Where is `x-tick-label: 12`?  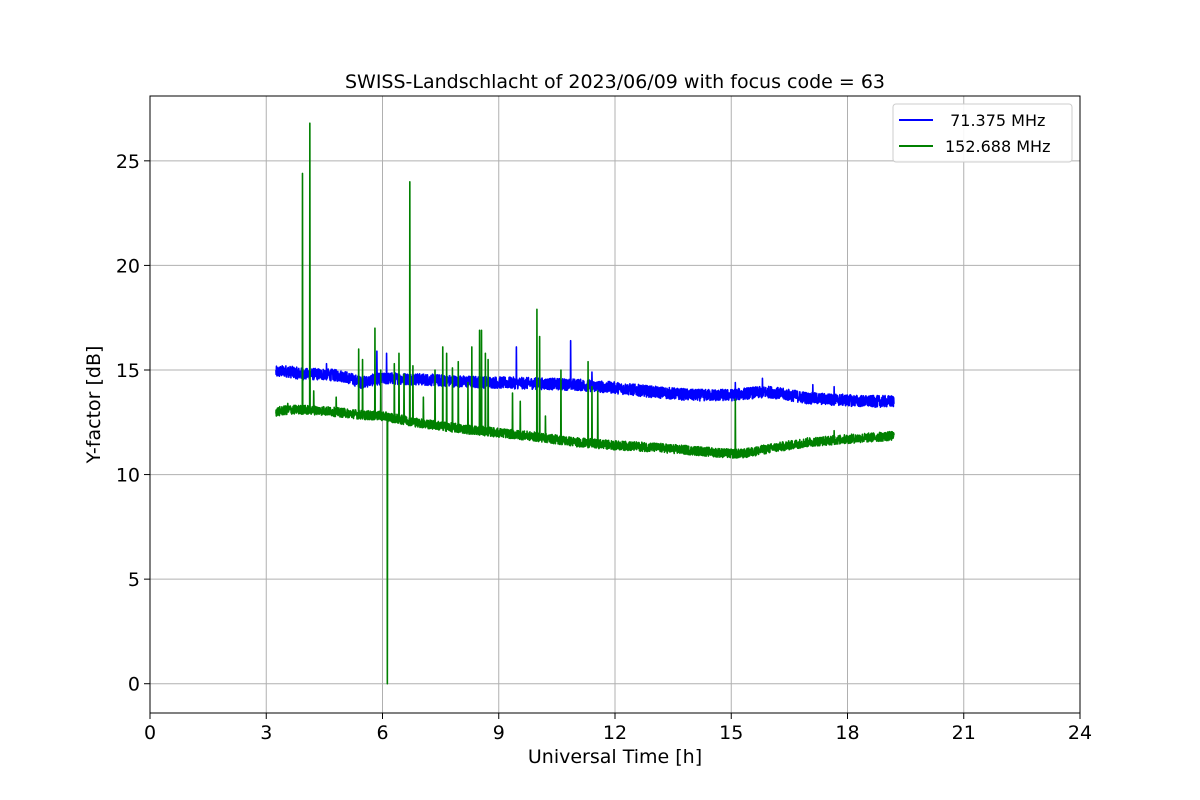 x-tick-label: 12 is located at coordinates (615, 733).